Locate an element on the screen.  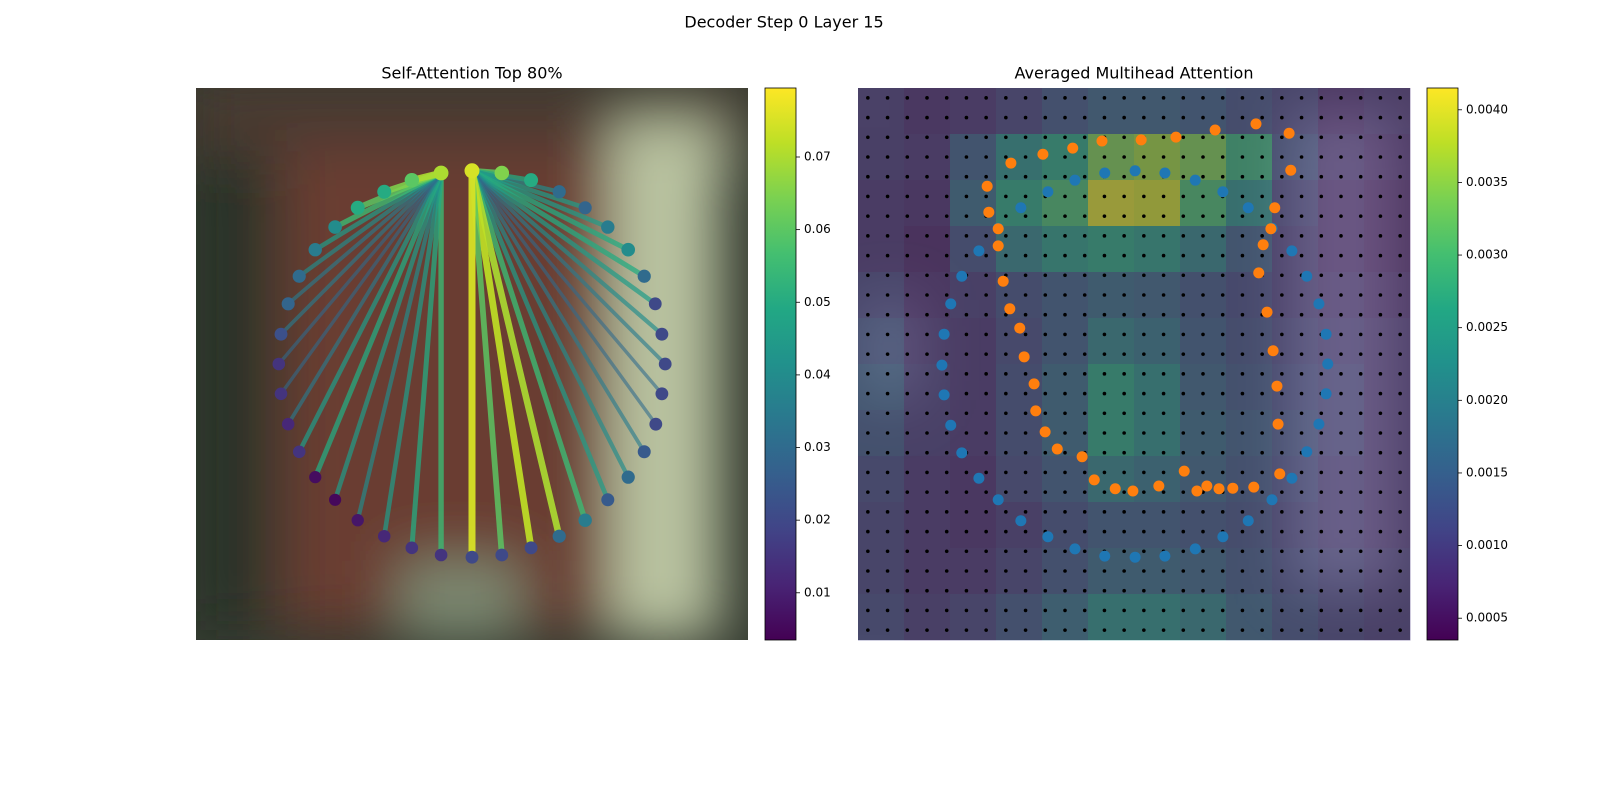
colorbar-tick-label: 0.04 is located at coordinates (817, 374).